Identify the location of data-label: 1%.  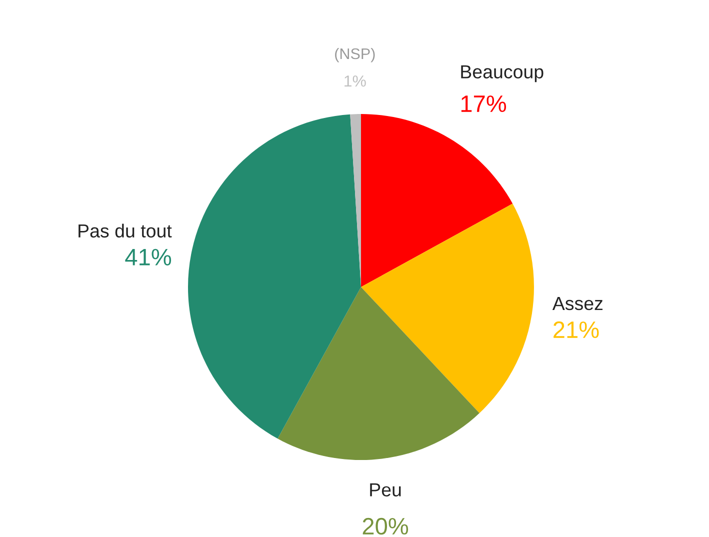
(355, 81).